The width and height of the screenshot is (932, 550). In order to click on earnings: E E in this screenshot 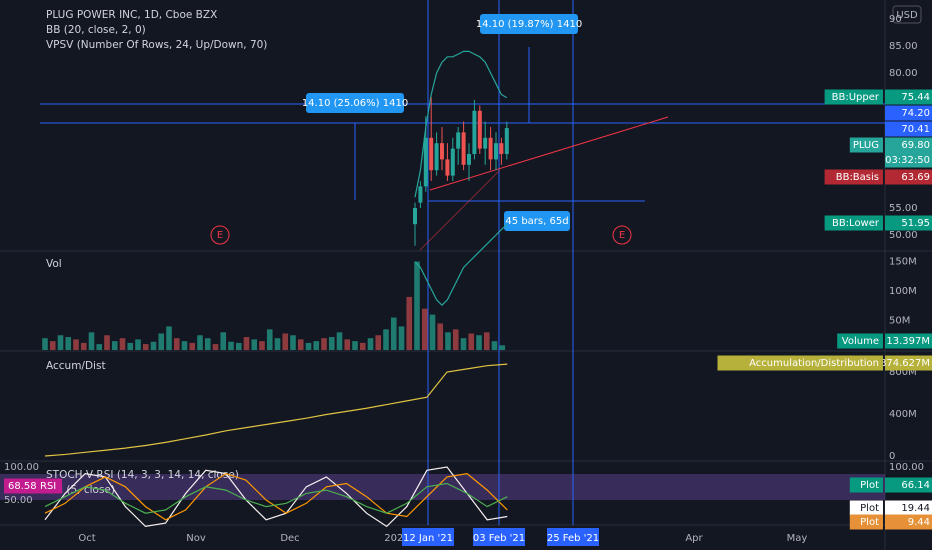, I will do `click(421, 235)`.